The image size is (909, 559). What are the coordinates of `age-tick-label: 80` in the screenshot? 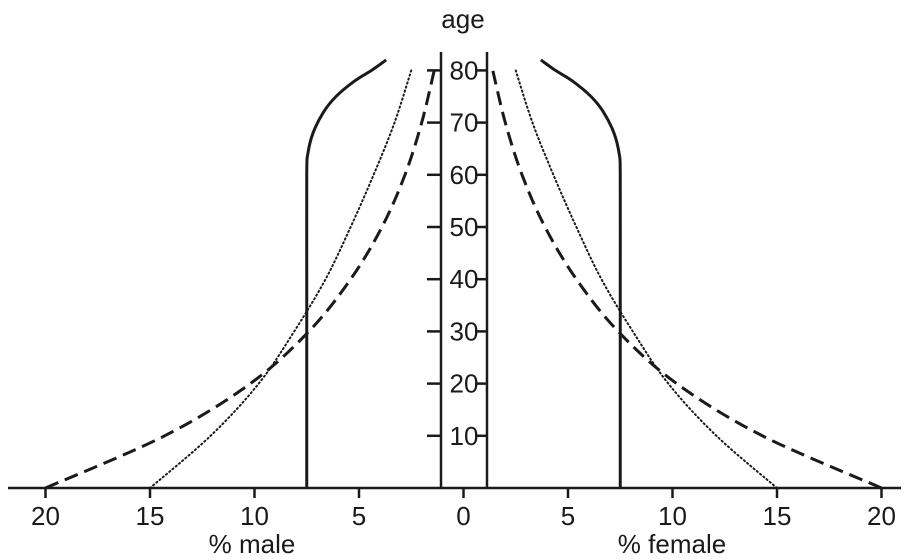 It's located at (464, 70).